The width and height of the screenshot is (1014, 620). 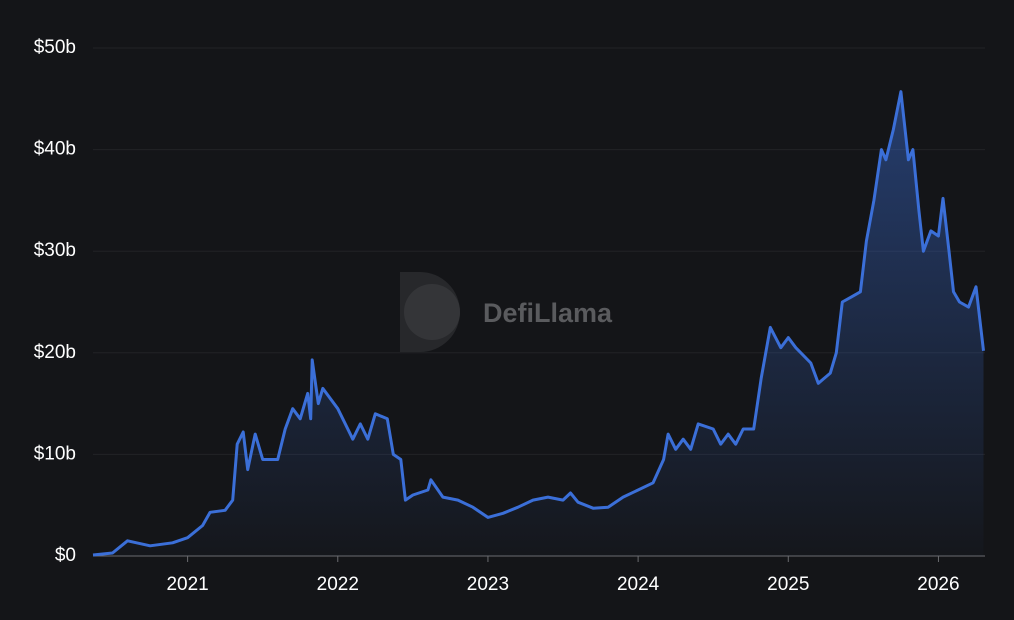 I want to click on x-tick-label: 2022, so click(x=338, y=584).